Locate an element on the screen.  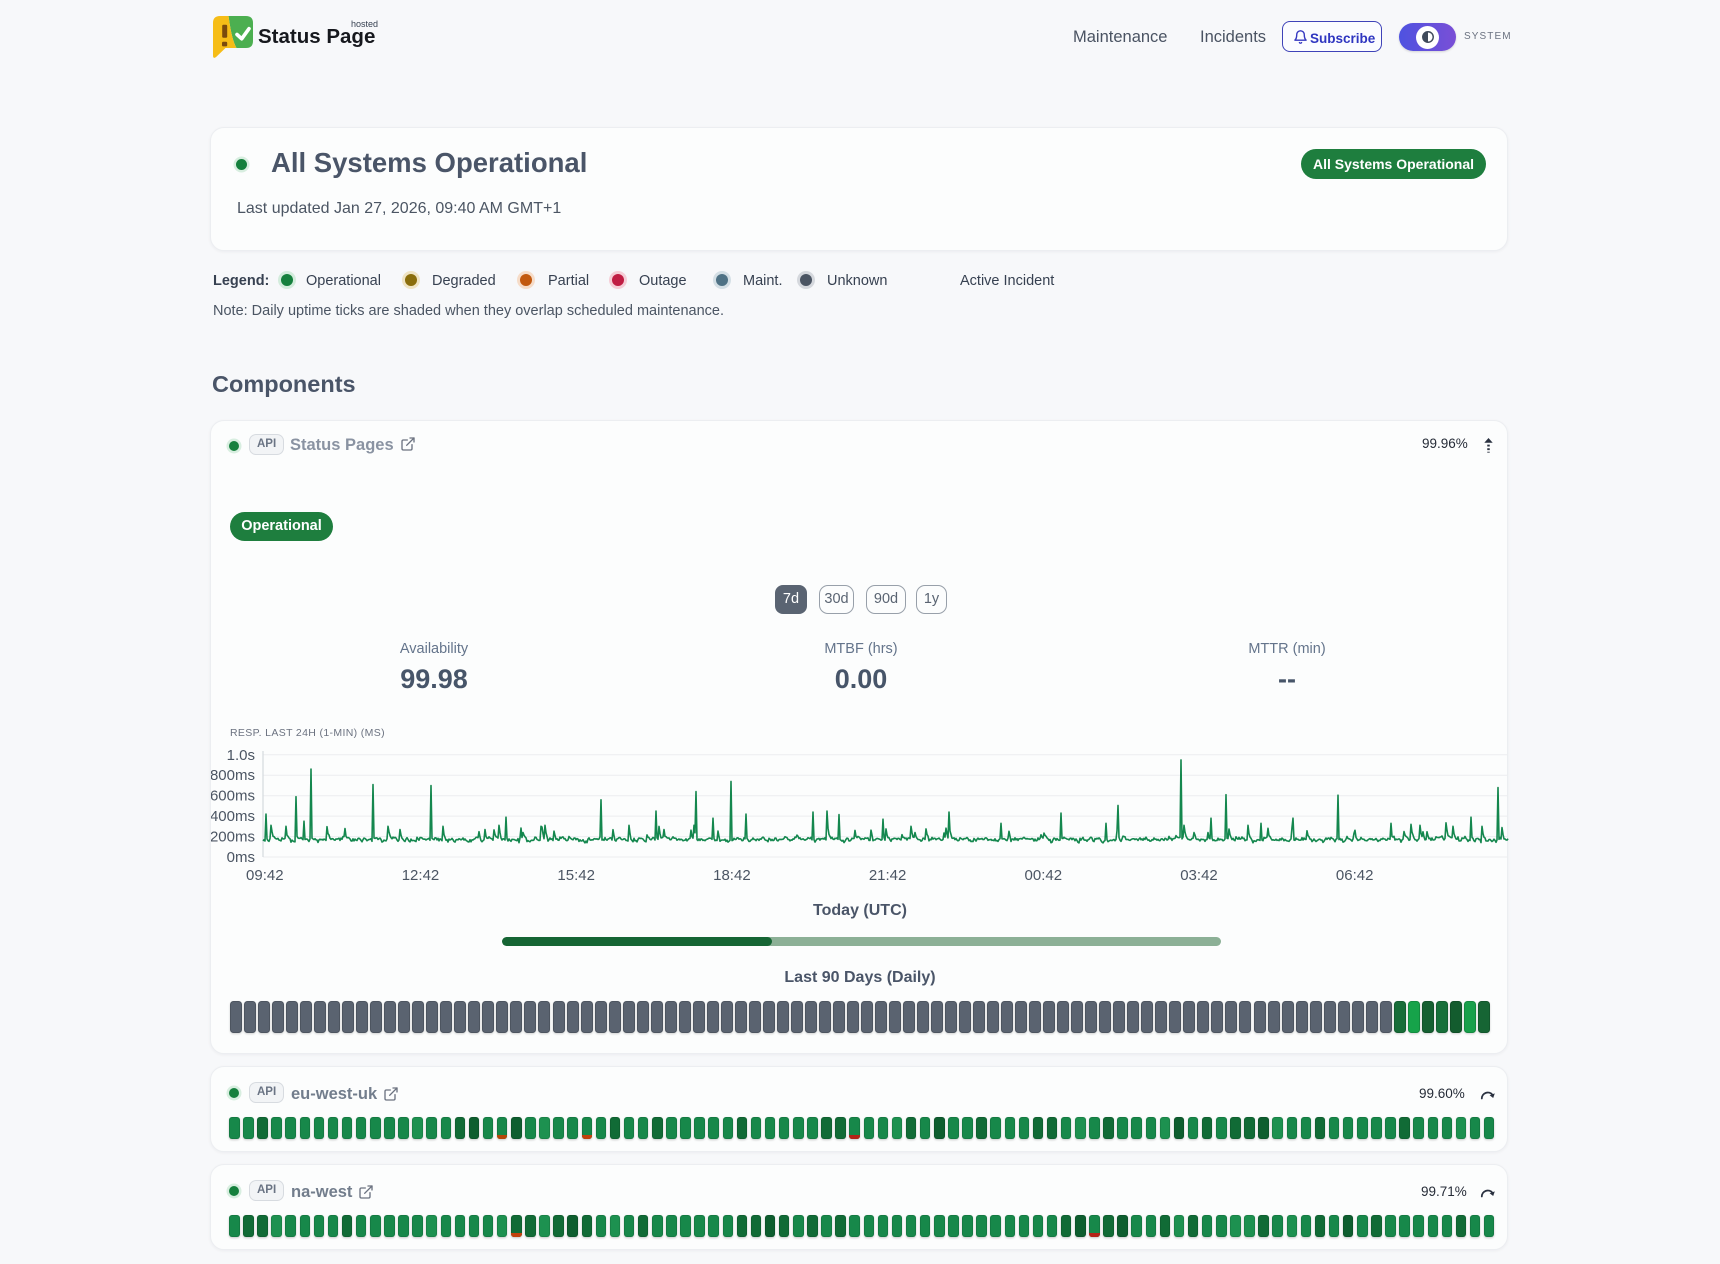
svg-text: 09:42 is located at coordinates (265, 875).